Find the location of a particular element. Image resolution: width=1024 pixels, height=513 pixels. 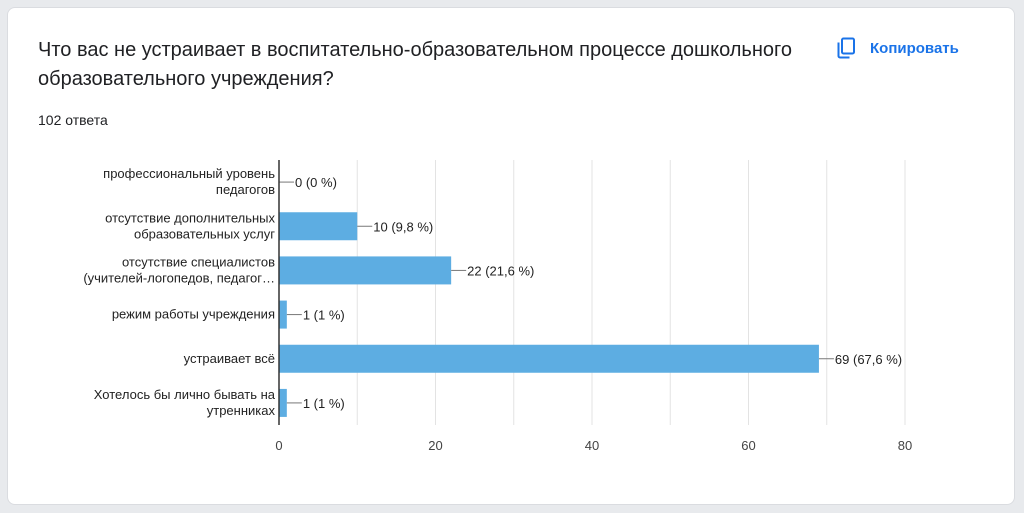

copy-button: Копировать is located at coordinates (898, 48).